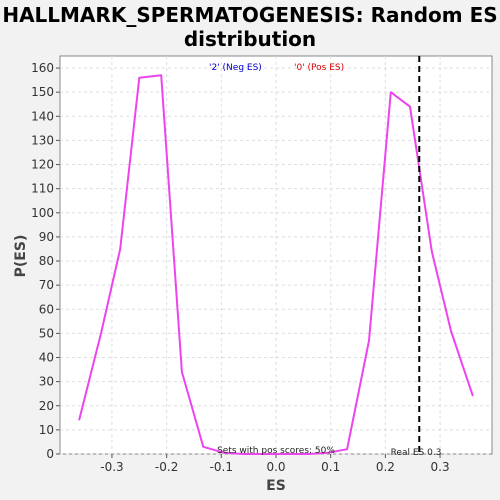 This screenshot has width=500, height=500. What do you see at coordinates (46, 430) in the screenshot?
I see `y-tick-label: 10` at bounding box center [46, 430].